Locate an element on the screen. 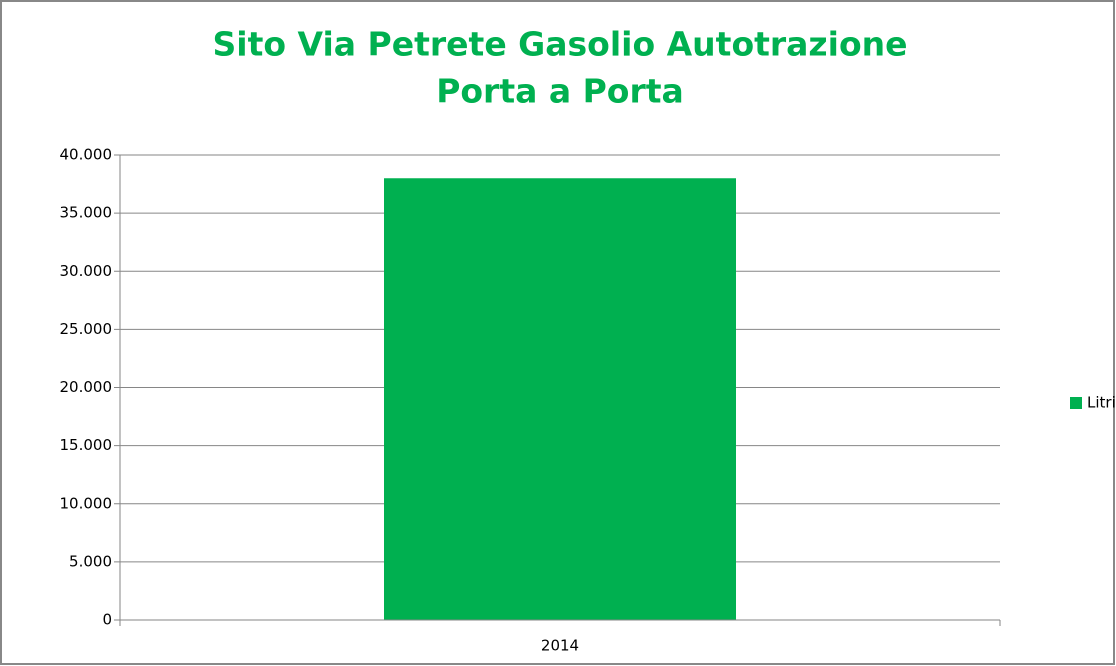 This screenshot has width=1116, height=666. chart-title: Porta a Porta is located at coordinates (560, 91).